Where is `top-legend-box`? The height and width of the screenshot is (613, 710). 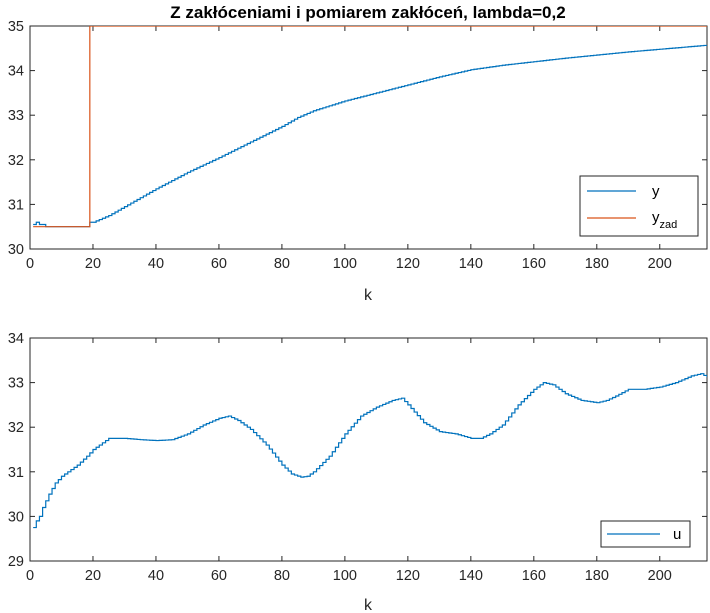
top-legend-box is located at coordinates (639, 206).